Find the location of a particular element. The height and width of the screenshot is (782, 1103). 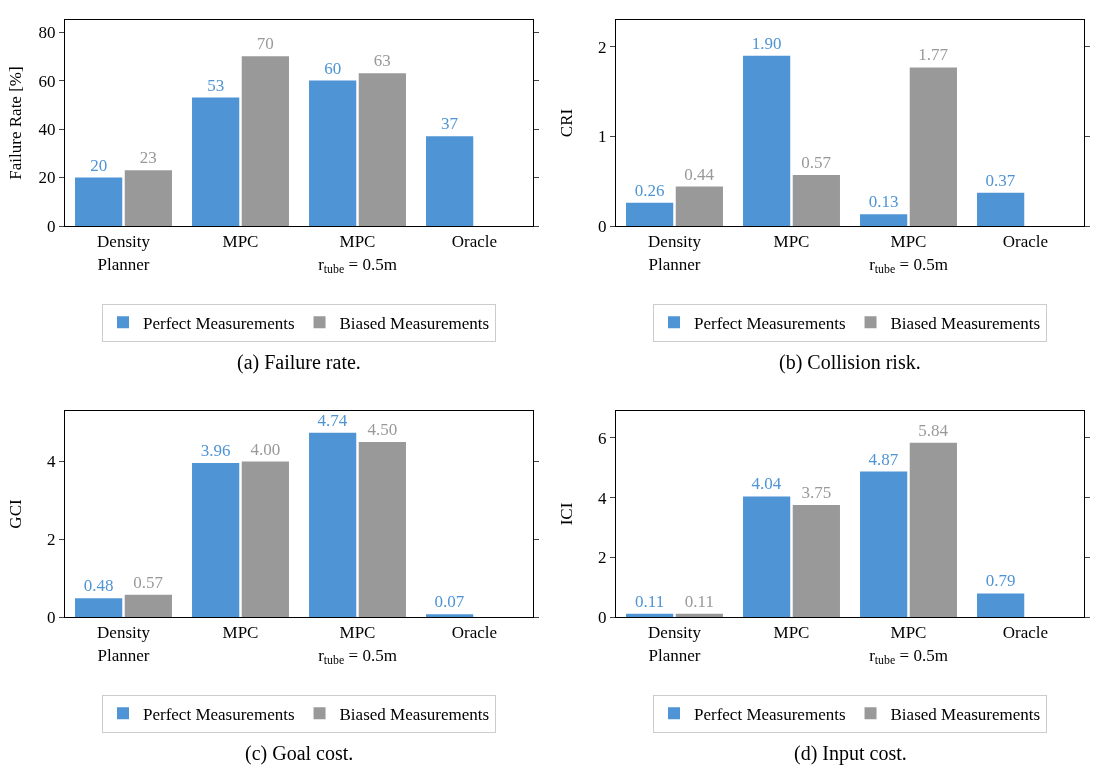

data-label: 60 is located at coordinates (333, 68).